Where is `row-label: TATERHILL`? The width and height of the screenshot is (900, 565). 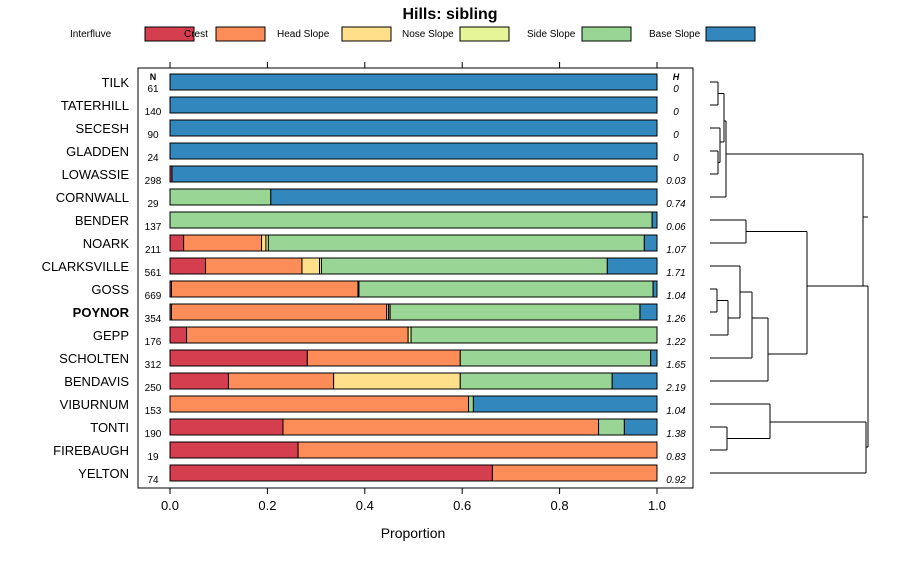
row-label: TATERHILL is located at coordinates (95, 105).